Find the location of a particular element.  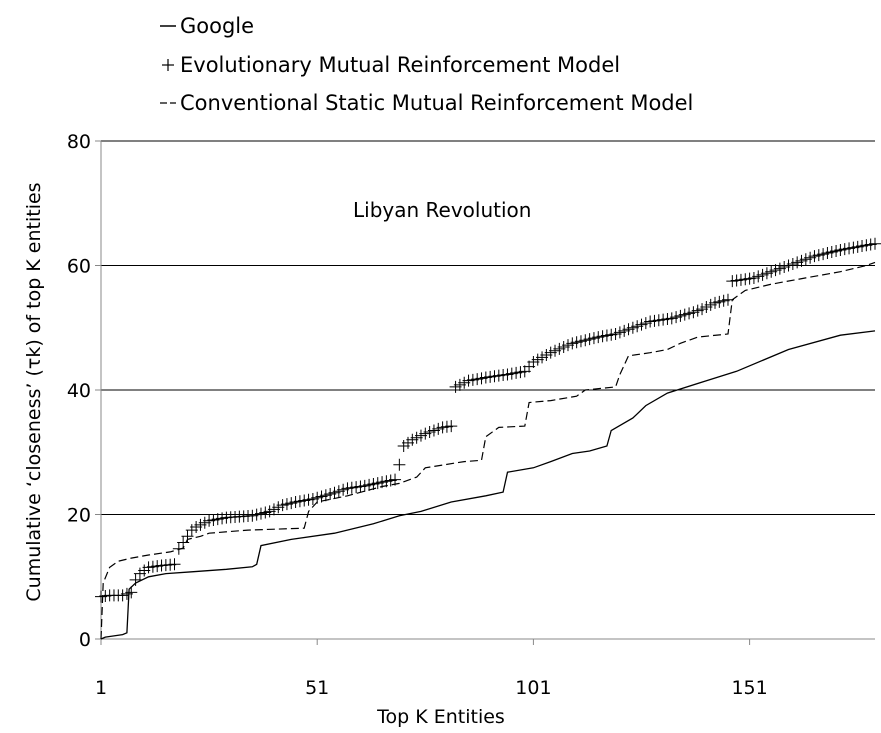

legend-label-google: Google is located at coordinates (217, 26).